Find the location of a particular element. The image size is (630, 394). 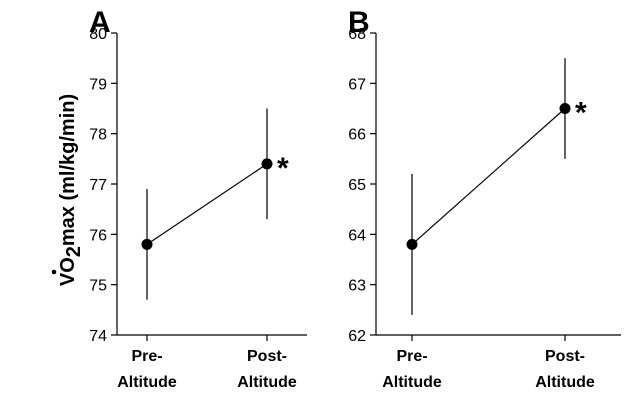

y-tick-label: 76 is located at coordinates (98, 235).